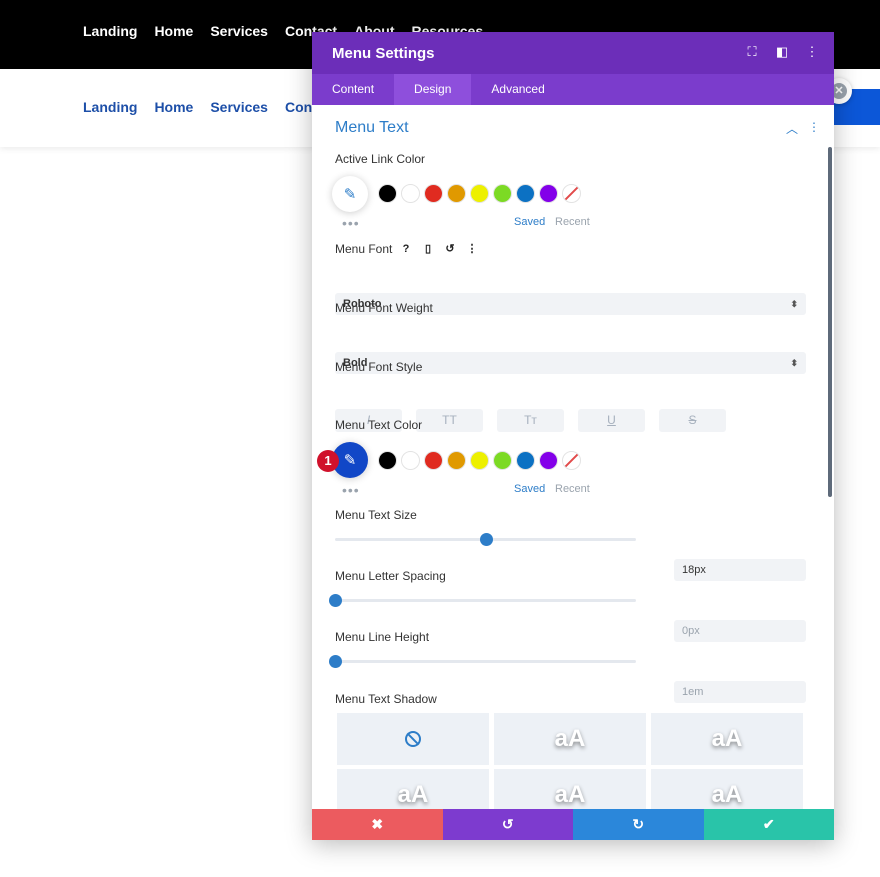 This screenshot has width=880, height=877. What do you see at coordinates (174, 31) in the screenshot?
I see `top-nav-item: Home` at bounding box center [174, 31].